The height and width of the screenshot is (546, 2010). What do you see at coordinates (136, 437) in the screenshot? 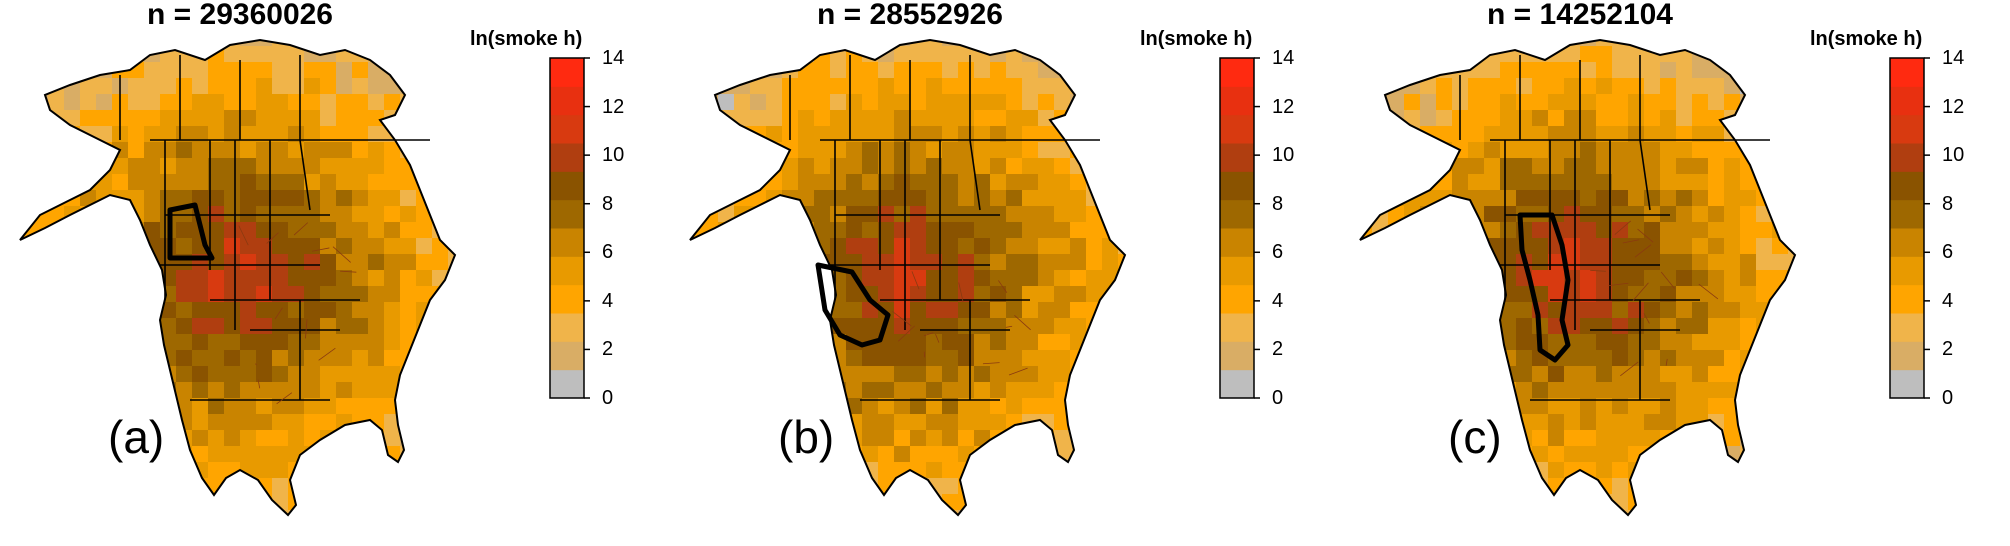
I see `panel-label: (a)` at bounding box center [136, 437].